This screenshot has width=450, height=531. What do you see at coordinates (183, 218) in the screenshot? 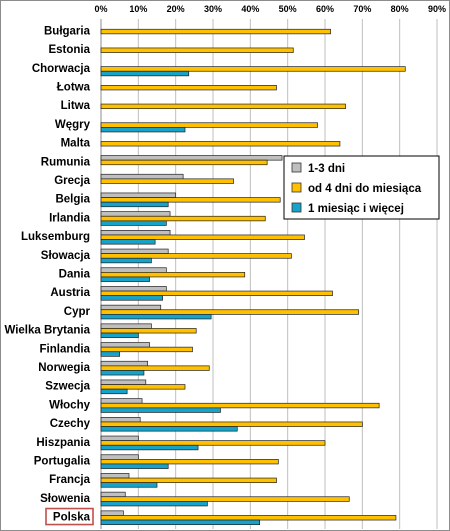
I see `bar-irlandia-od-4-dni-do-miesiaca` at bounding box center [183, 218].